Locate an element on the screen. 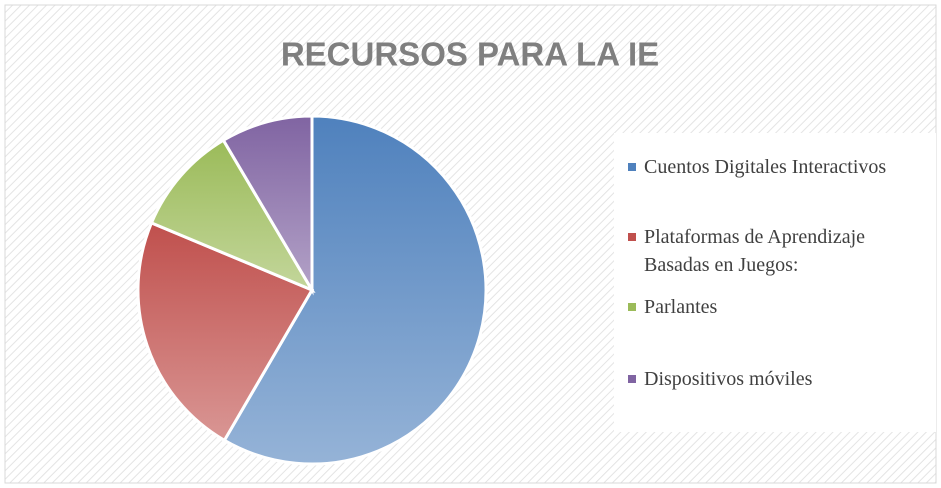 This screenshot has height=488, width=941. legend-label: Parlantes is located at coordinates (681, 307).